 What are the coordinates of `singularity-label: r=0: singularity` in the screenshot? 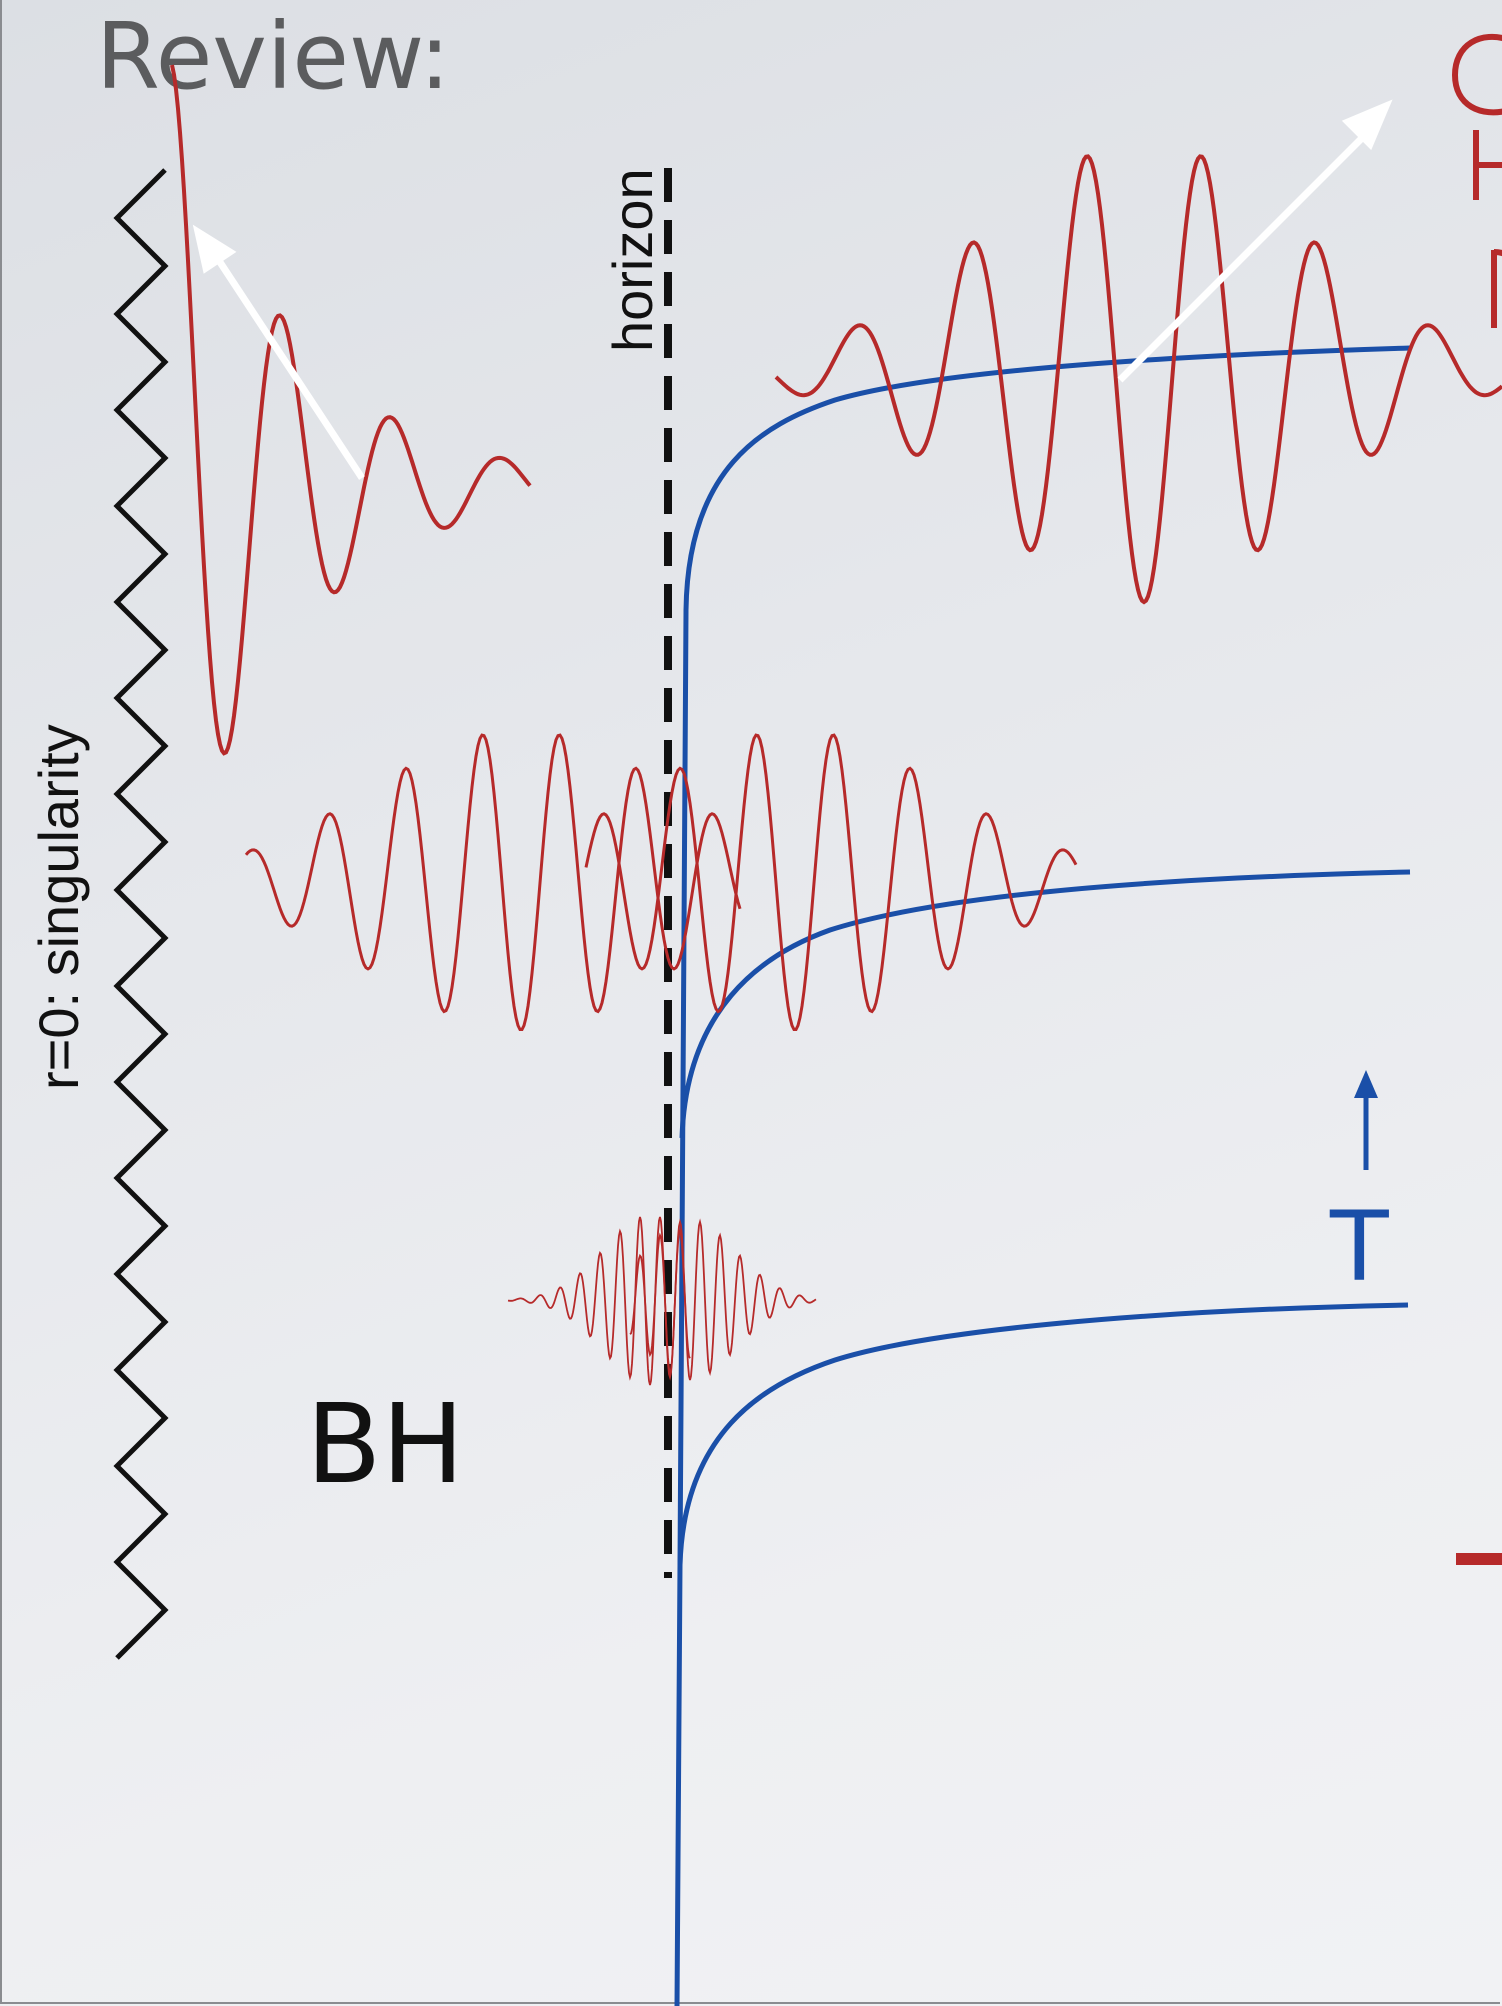 It's located at (58, 907).